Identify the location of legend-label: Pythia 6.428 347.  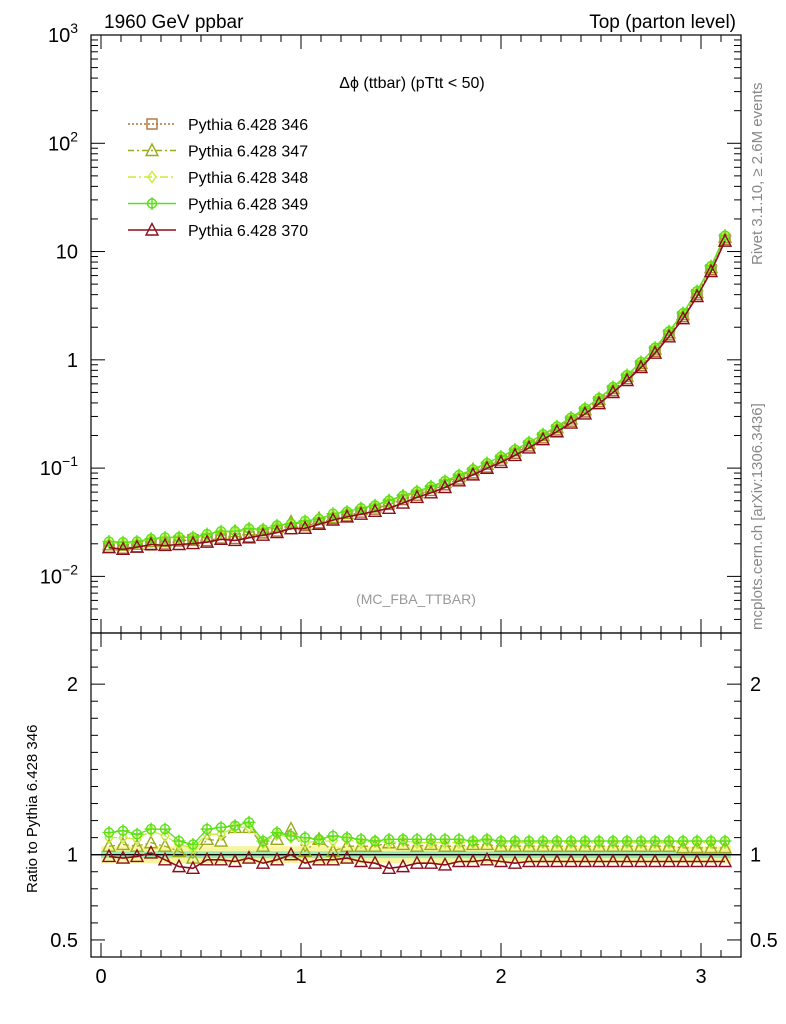
(248, 152).